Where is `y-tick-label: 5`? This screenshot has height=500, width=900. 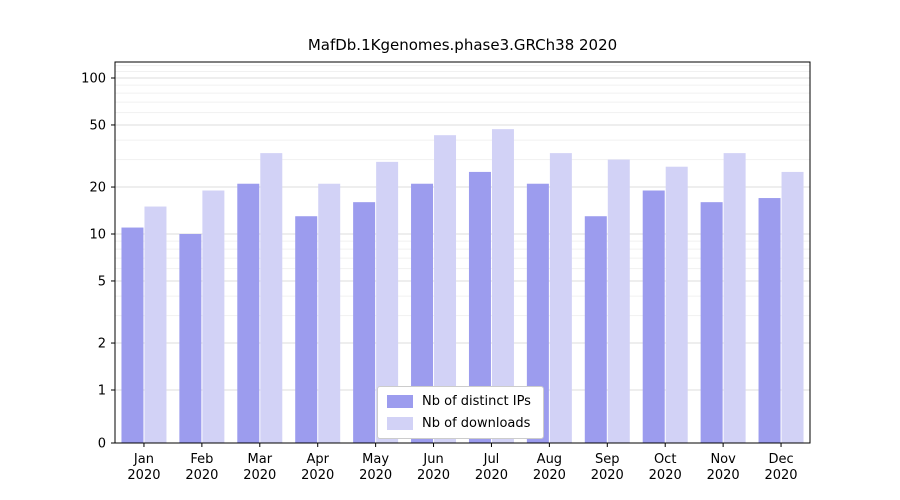
y-tick-label: 5 is located at coordinates (102, 281).